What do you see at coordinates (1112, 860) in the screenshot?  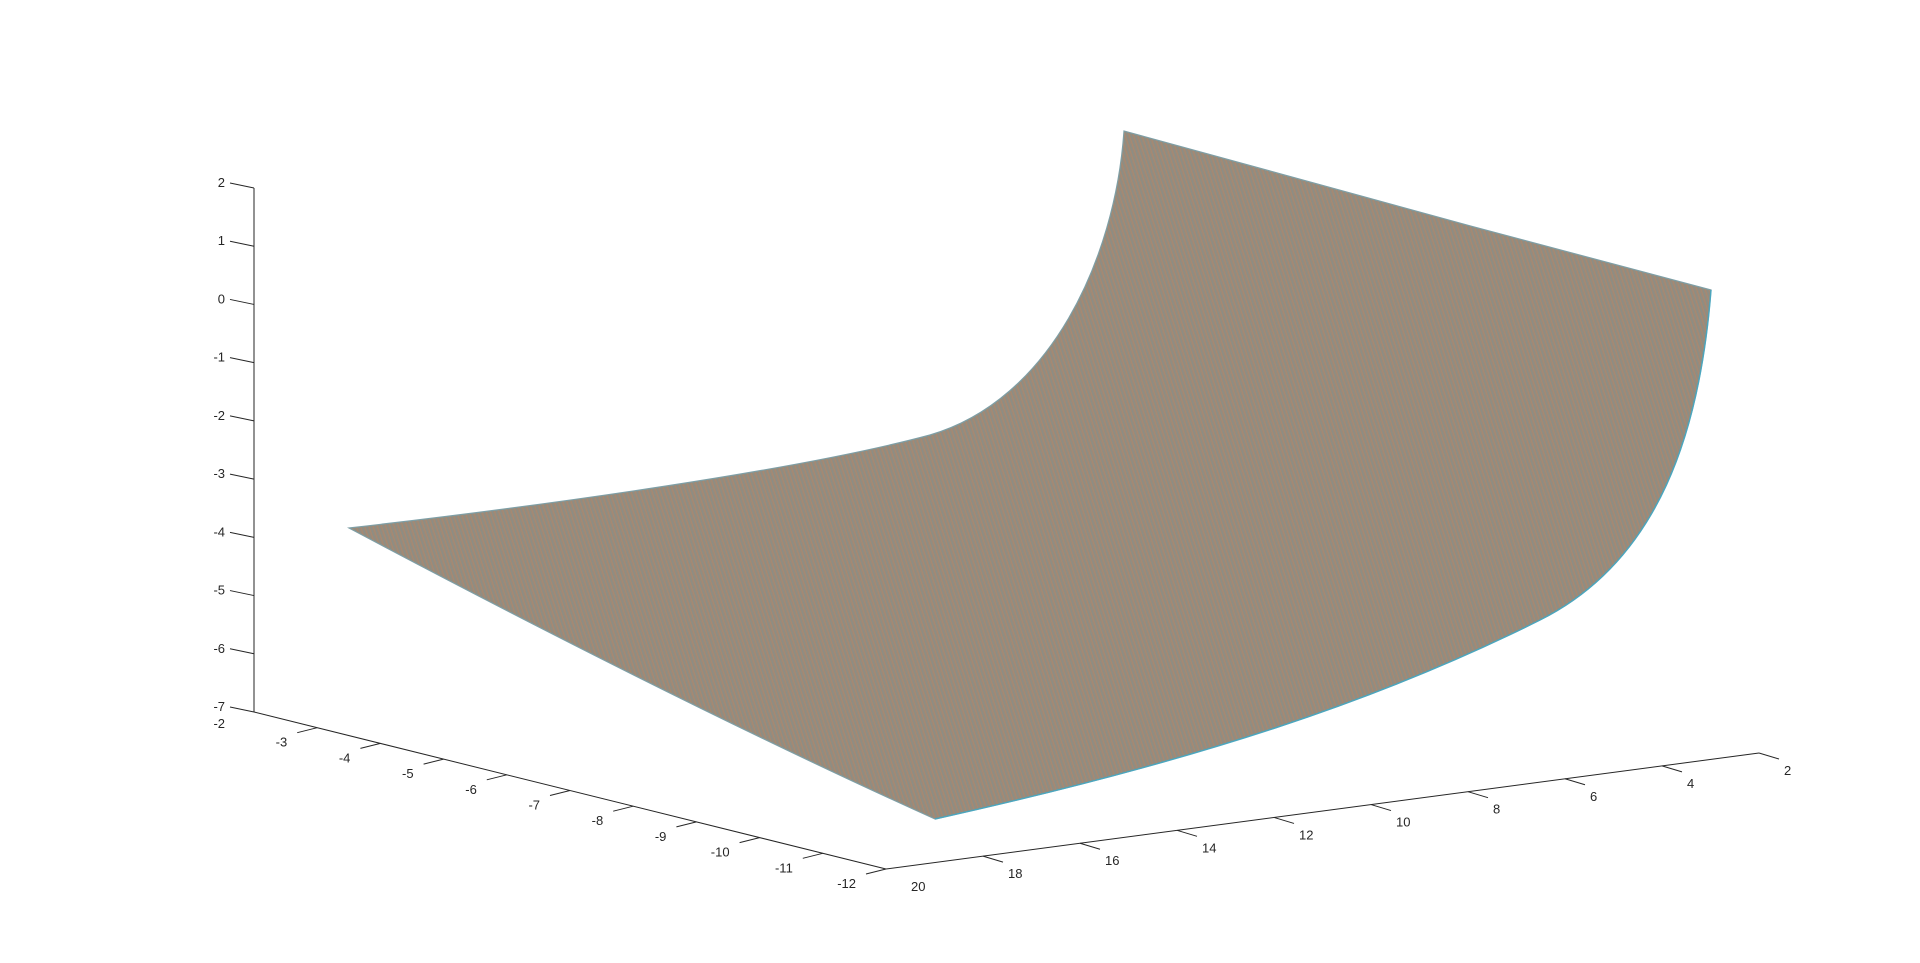 I see `x-tick-label: 16` at bounding box center [1112, 860].